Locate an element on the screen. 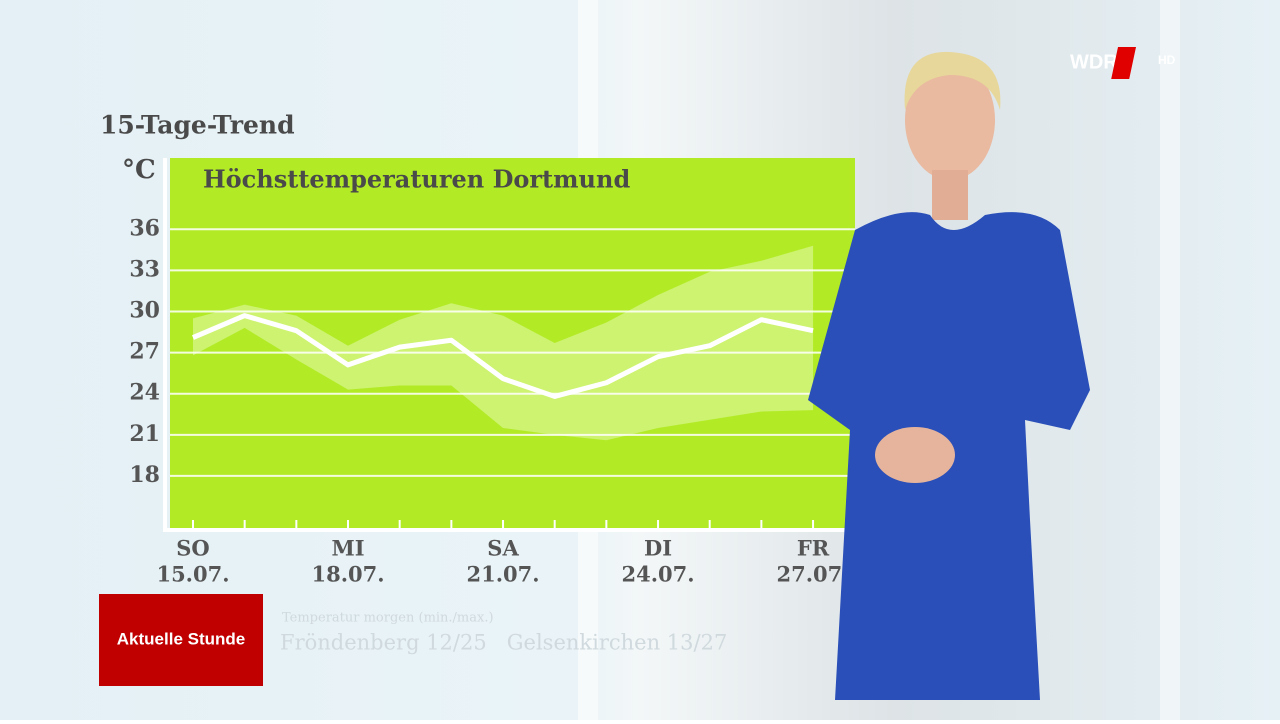 Image resolution: width=1280 pixels, height=724 pixels. x-tick-label: 18.07. is located at coordinates (347, 574).